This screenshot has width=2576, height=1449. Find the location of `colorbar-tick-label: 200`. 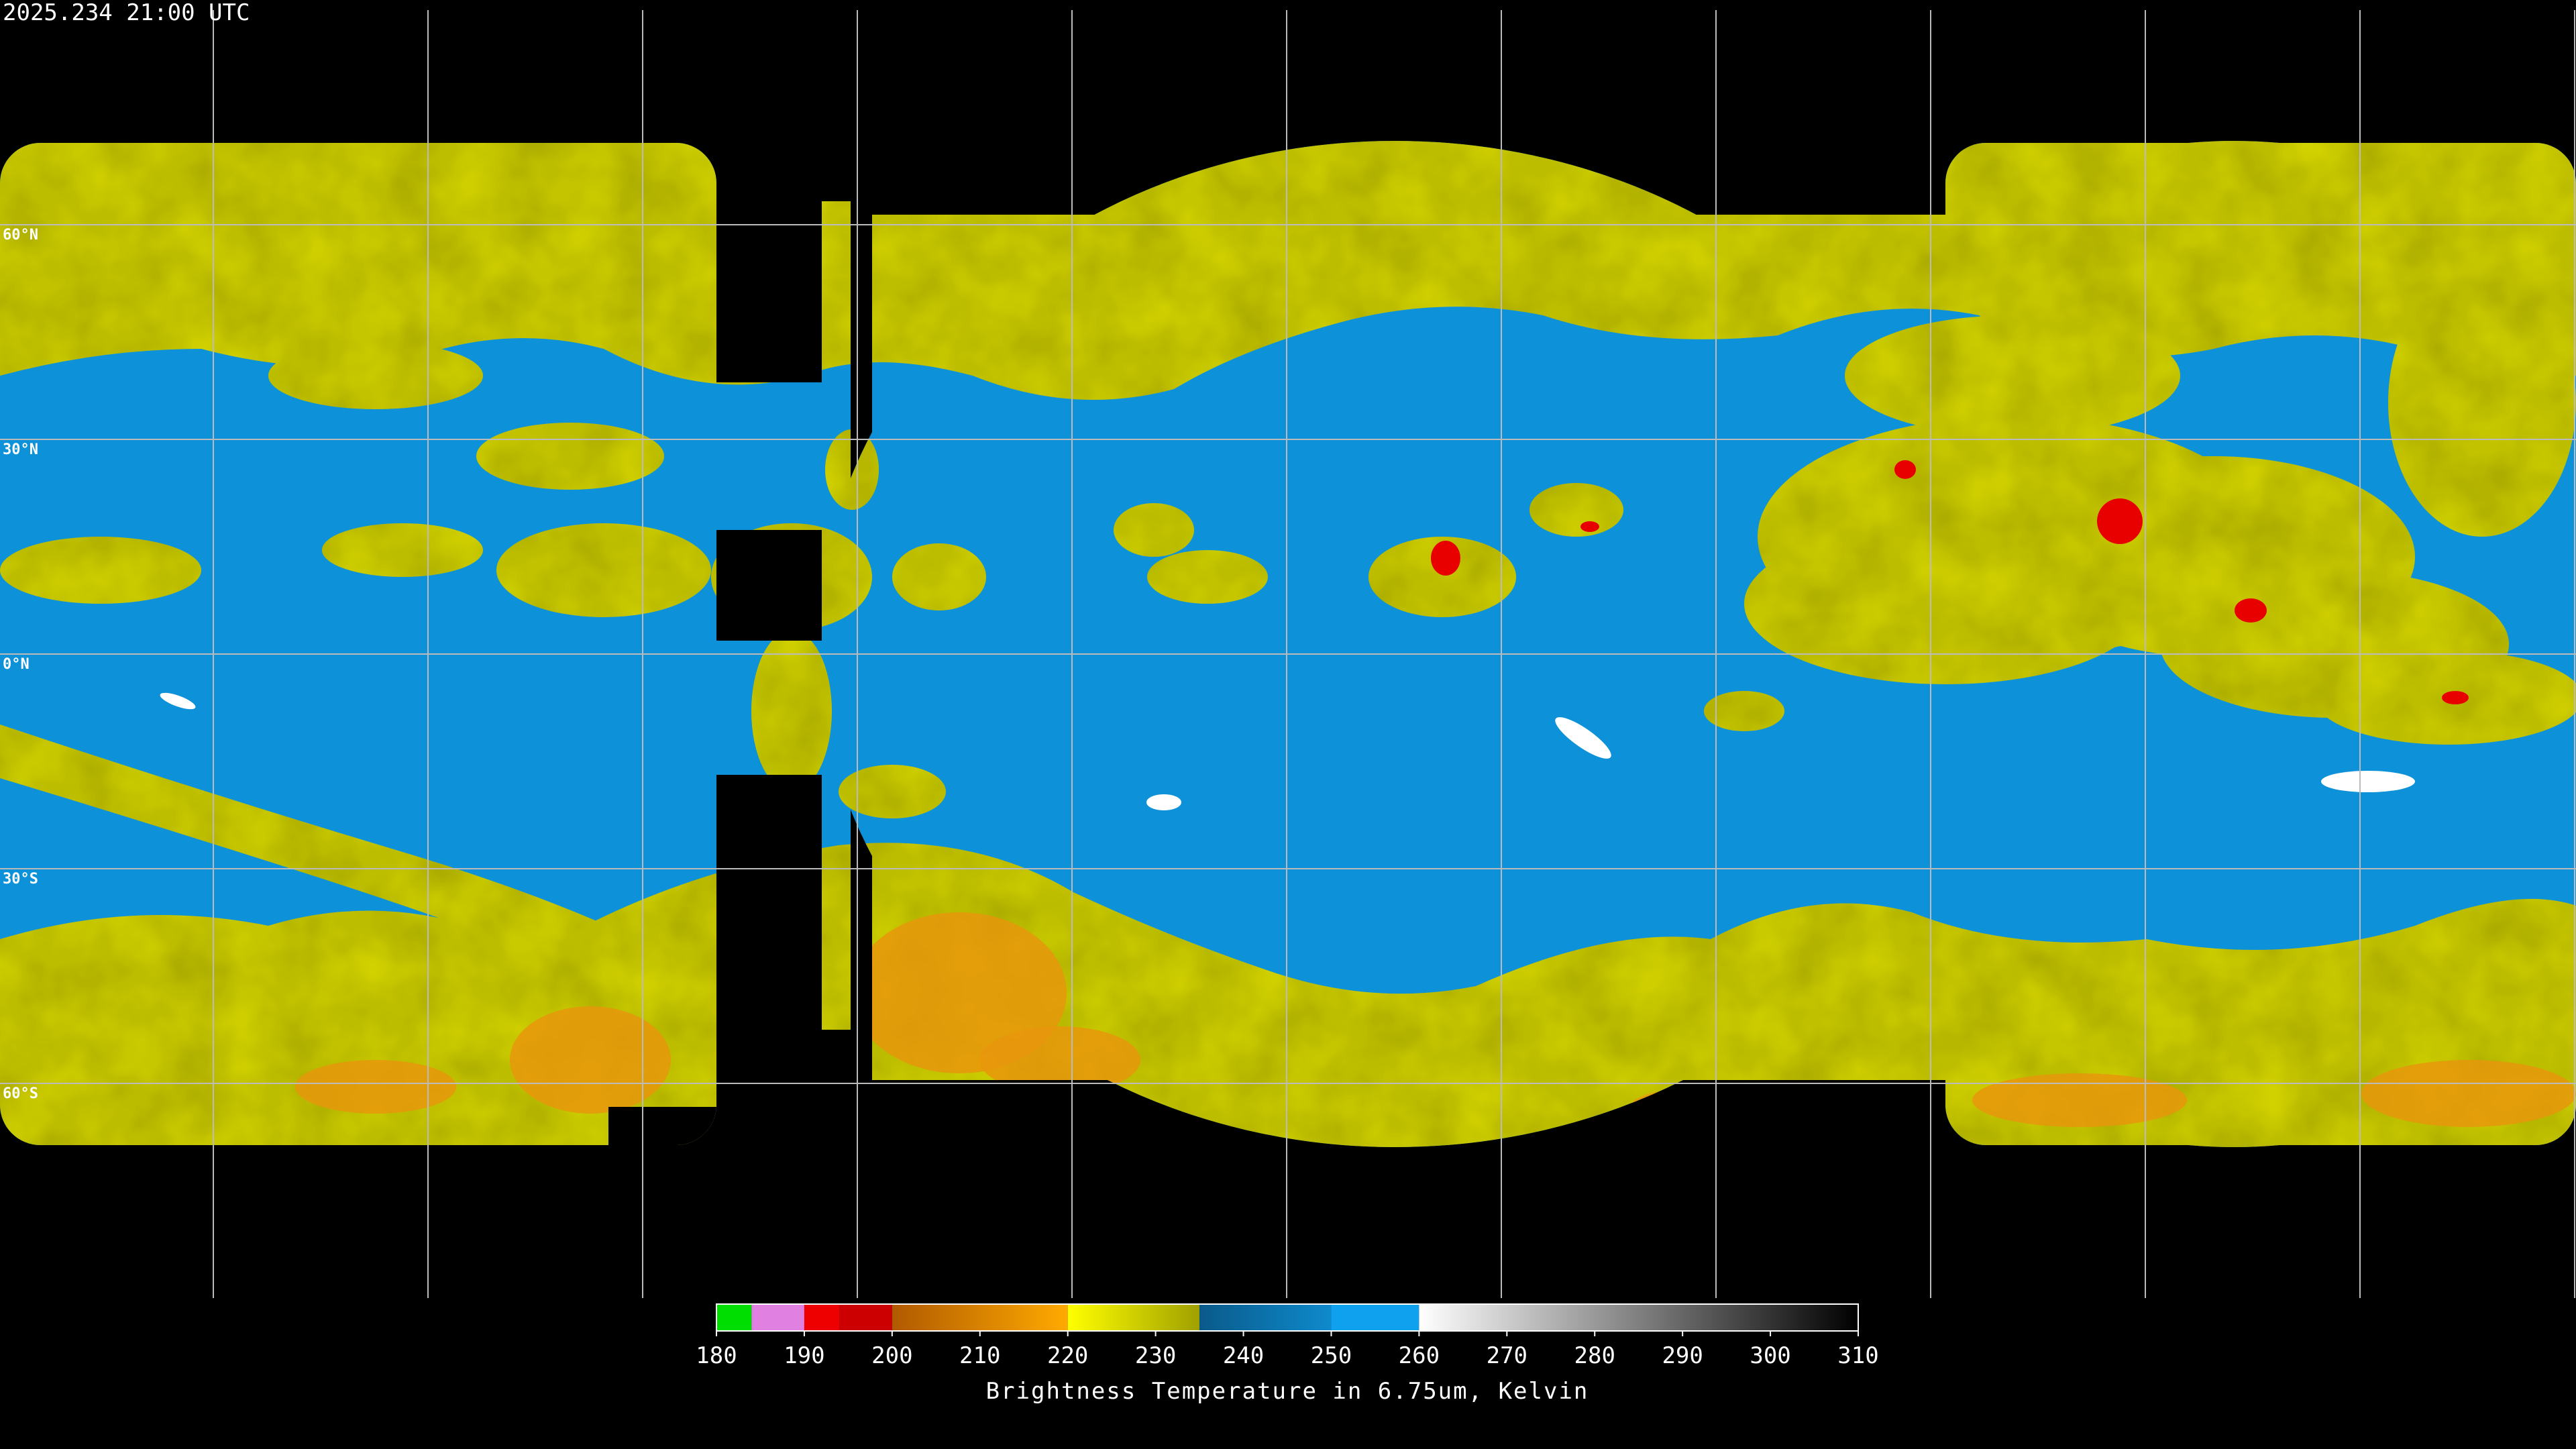

colorbar-tick-label: 200 is located at coordinates (891, 1355).